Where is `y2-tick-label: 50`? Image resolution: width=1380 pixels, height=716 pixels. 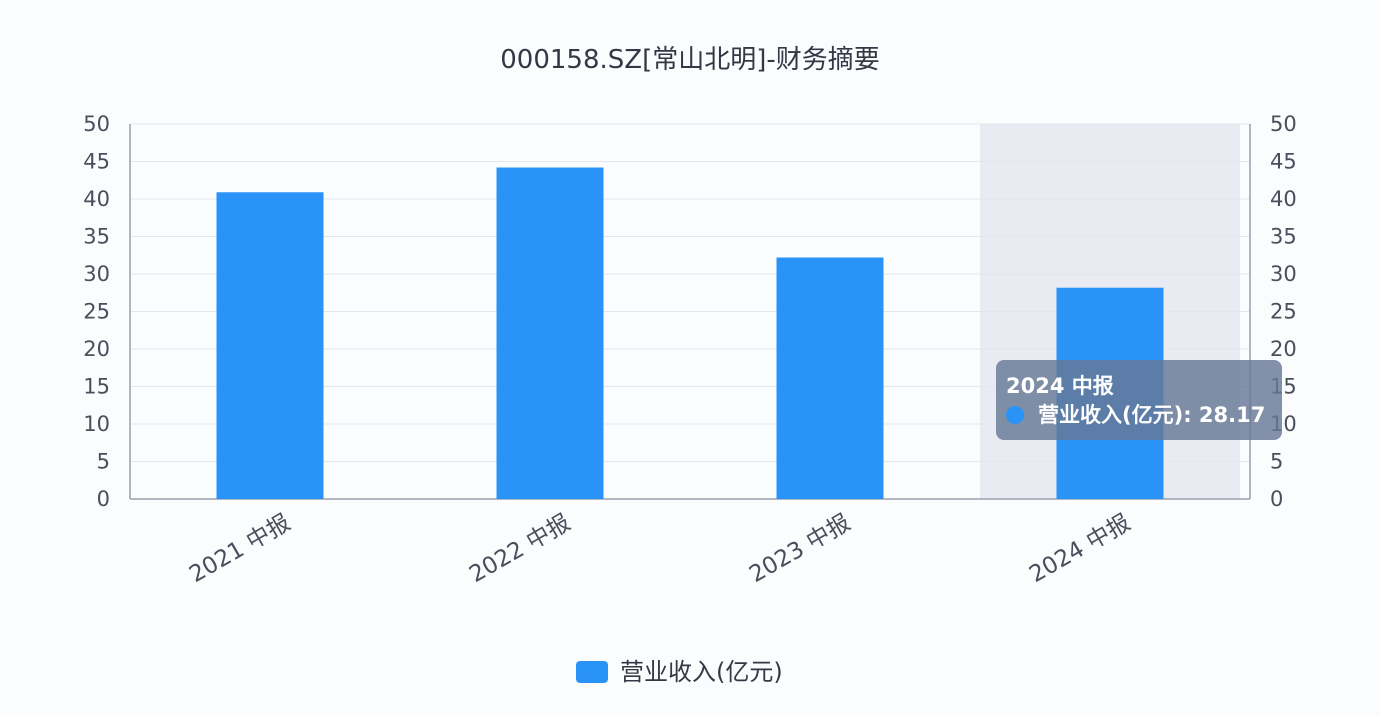
y2-tick-label: 50 is located at coordinates (1283, 124).